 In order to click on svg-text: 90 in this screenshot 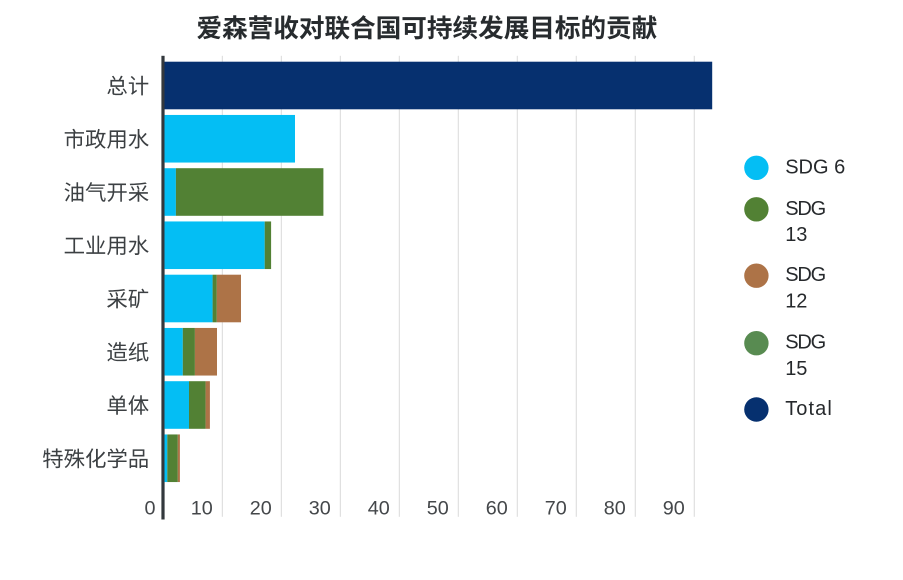, I will do `click(674, 508)`.